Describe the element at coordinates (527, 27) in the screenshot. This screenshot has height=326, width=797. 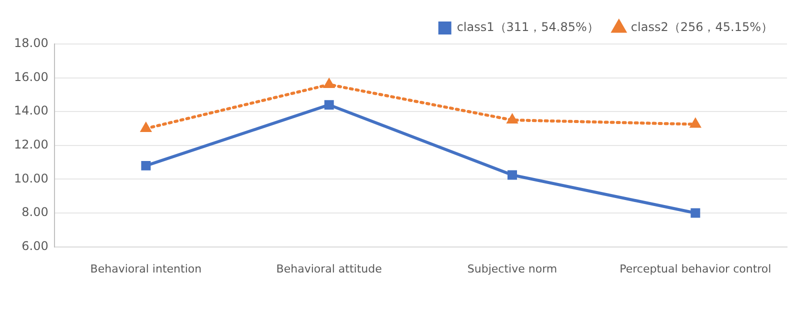
I see `legend-label: class1（311，54.85%）` at that location.